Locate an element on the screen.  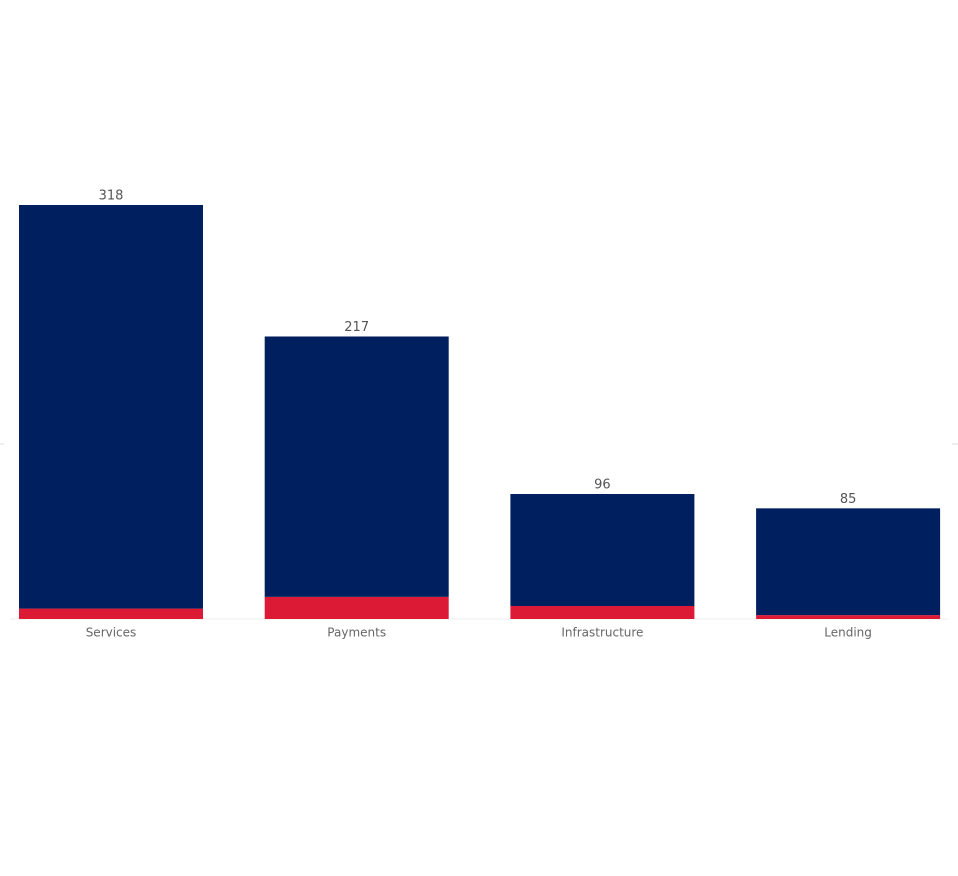
x-tick-label: Lending is located at coordinates (848, 633).